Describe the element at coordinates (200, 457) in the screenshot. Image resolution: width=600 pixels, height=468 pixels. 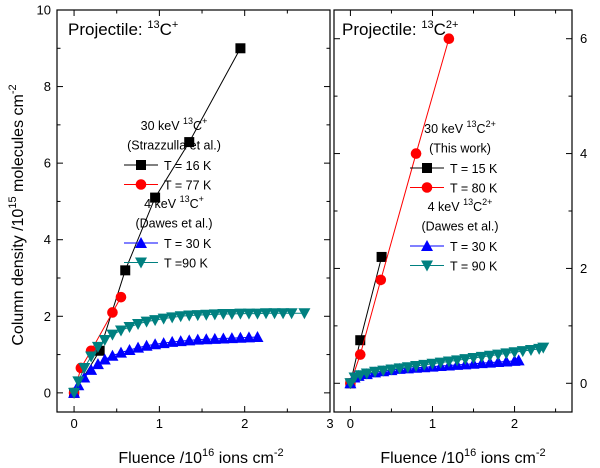
I see `left-x-axis-title: Fluence /1016 ions cm-2` at that location.